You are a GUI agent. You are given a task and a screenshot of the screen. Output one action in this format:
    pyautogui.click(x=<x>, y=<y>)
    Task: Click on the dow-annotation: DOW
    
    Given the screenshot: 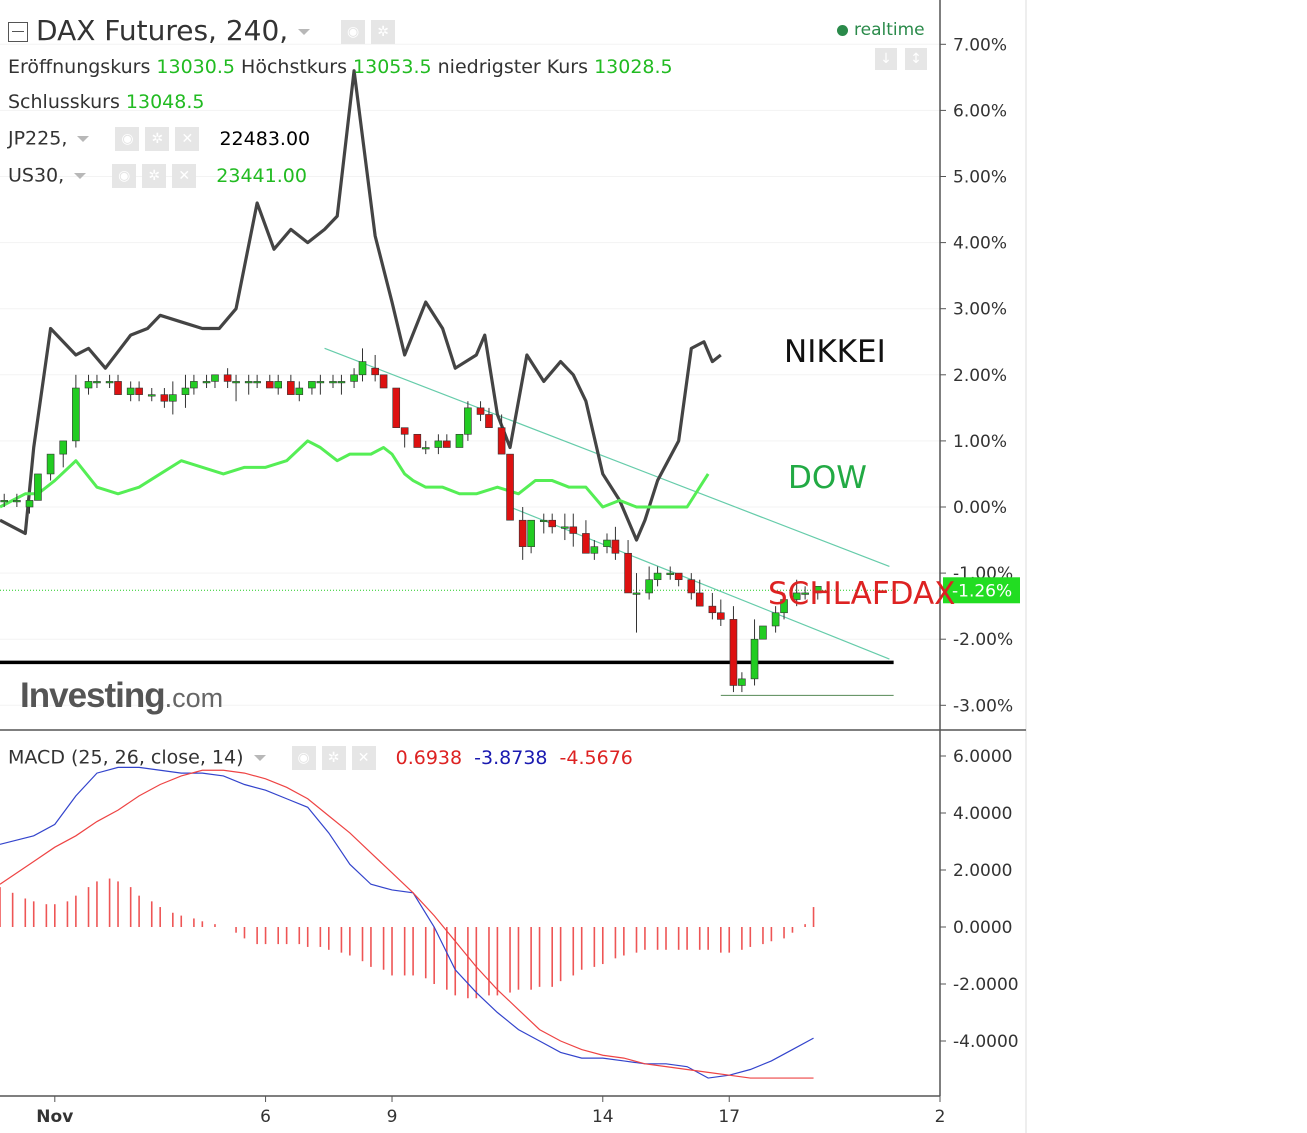 What is the action you would take?
    pyautogui.click(x=827, y=478)
    